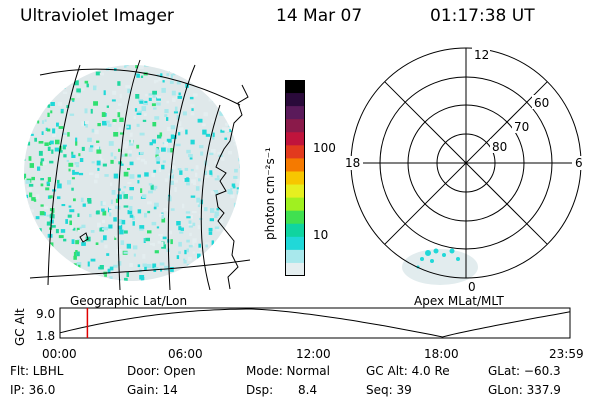 This screenshot has height=400, width=600. Describe the element at coordinates (20, 327) in the screenshot. I see `y-axis-label: GC Alt` at that location.